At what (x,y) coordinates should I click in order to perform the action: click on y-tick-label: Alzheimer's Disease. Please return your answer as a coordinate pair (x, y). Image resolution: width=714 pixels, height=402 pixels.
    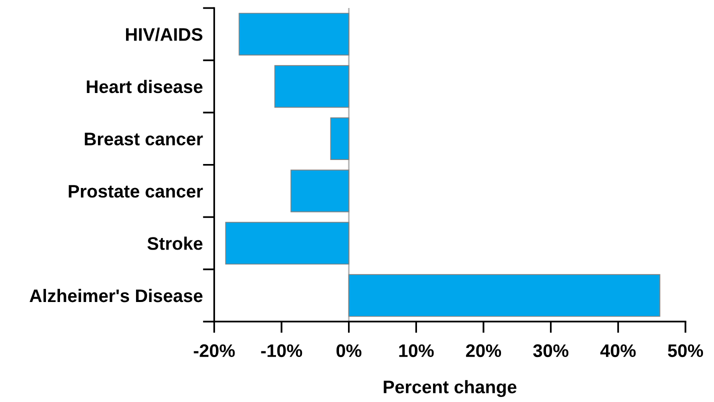
    Looking at the image, I should click on (116, 295).